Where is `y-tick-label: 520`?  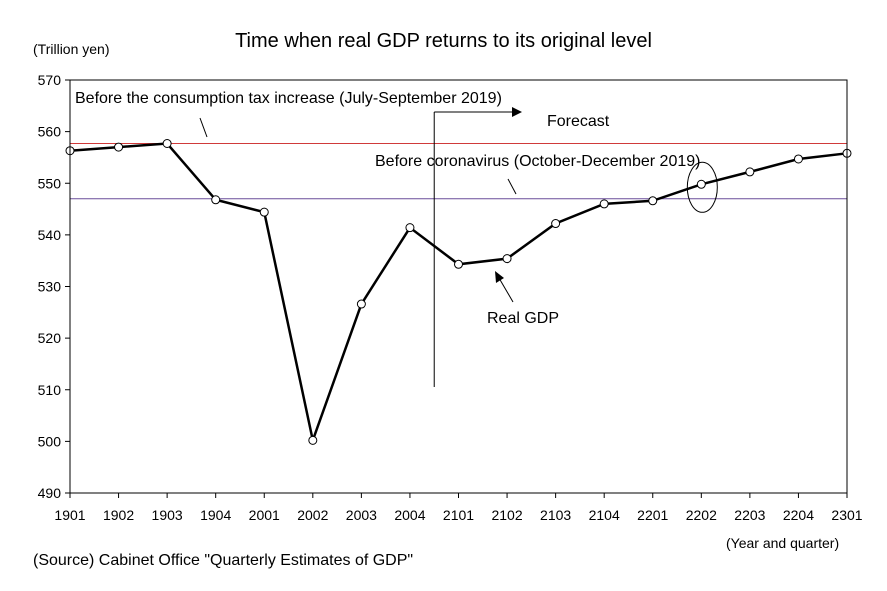
y-tick-label: 520 is located at coordinates (50, 338).